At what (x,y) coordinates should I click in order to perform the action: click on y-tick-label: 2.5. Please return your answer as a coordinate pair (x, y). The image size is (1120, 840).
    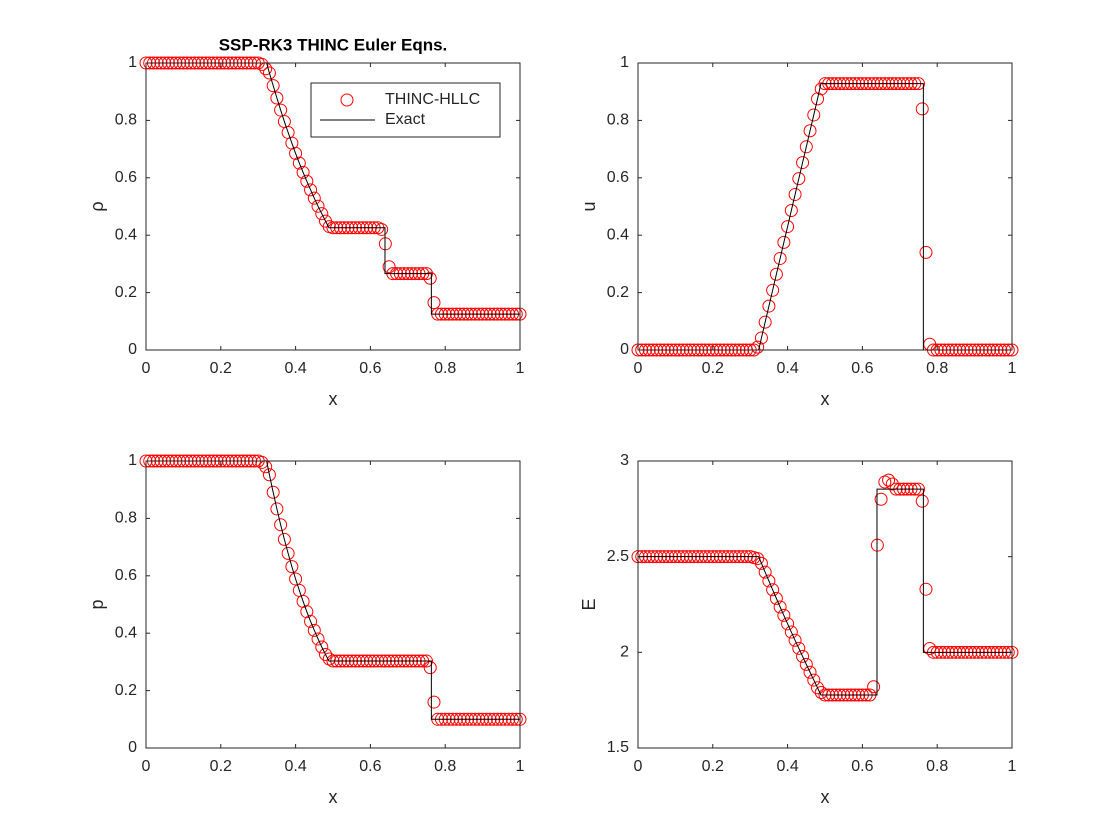
    Looking at the image, I should click on (618, 556).